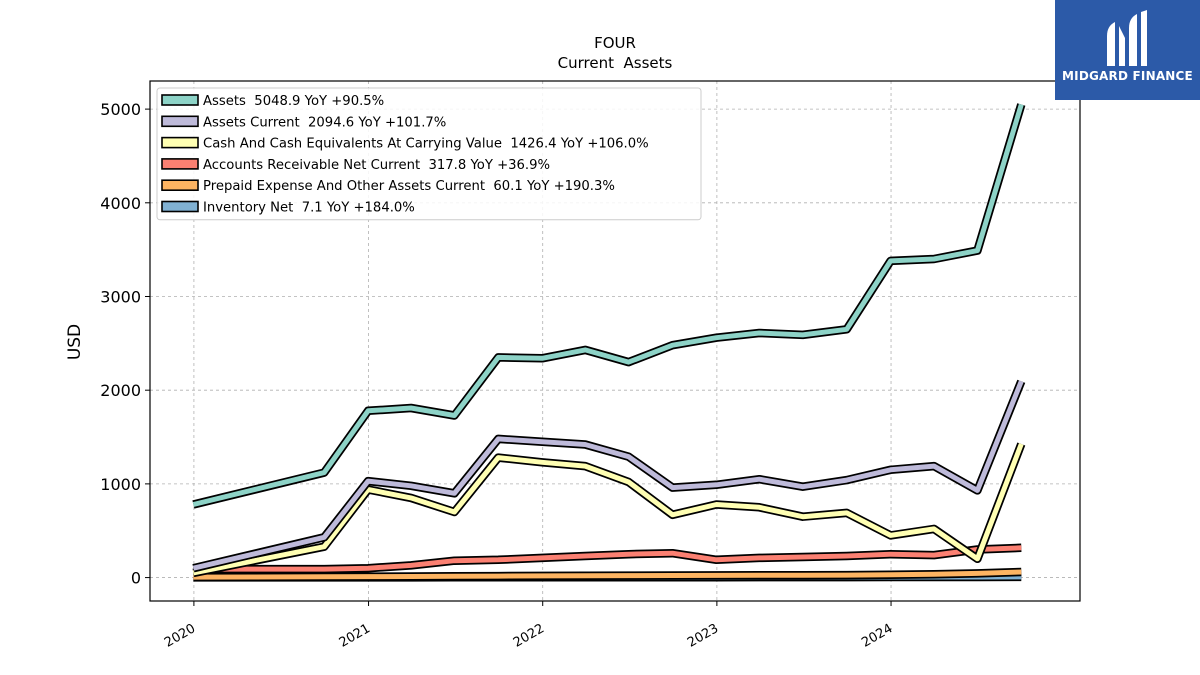 The height and width of the screenshot is (675, 1200). I want to click on logo-text: MIDGARD FINANCE, so click(1127, 76).